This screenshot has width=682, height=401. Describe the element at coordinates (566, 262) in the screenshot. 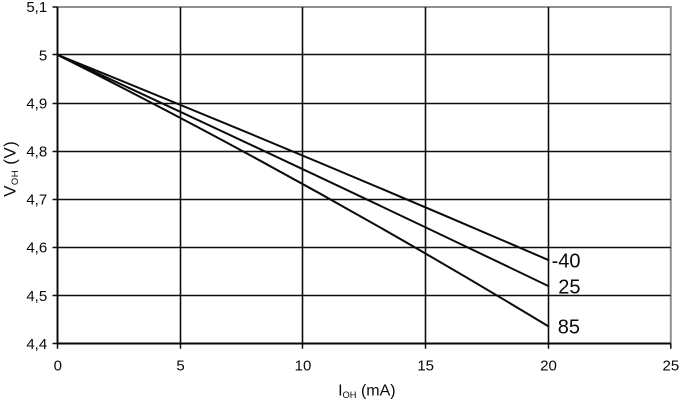

I see `svg-text: -40` at that location.